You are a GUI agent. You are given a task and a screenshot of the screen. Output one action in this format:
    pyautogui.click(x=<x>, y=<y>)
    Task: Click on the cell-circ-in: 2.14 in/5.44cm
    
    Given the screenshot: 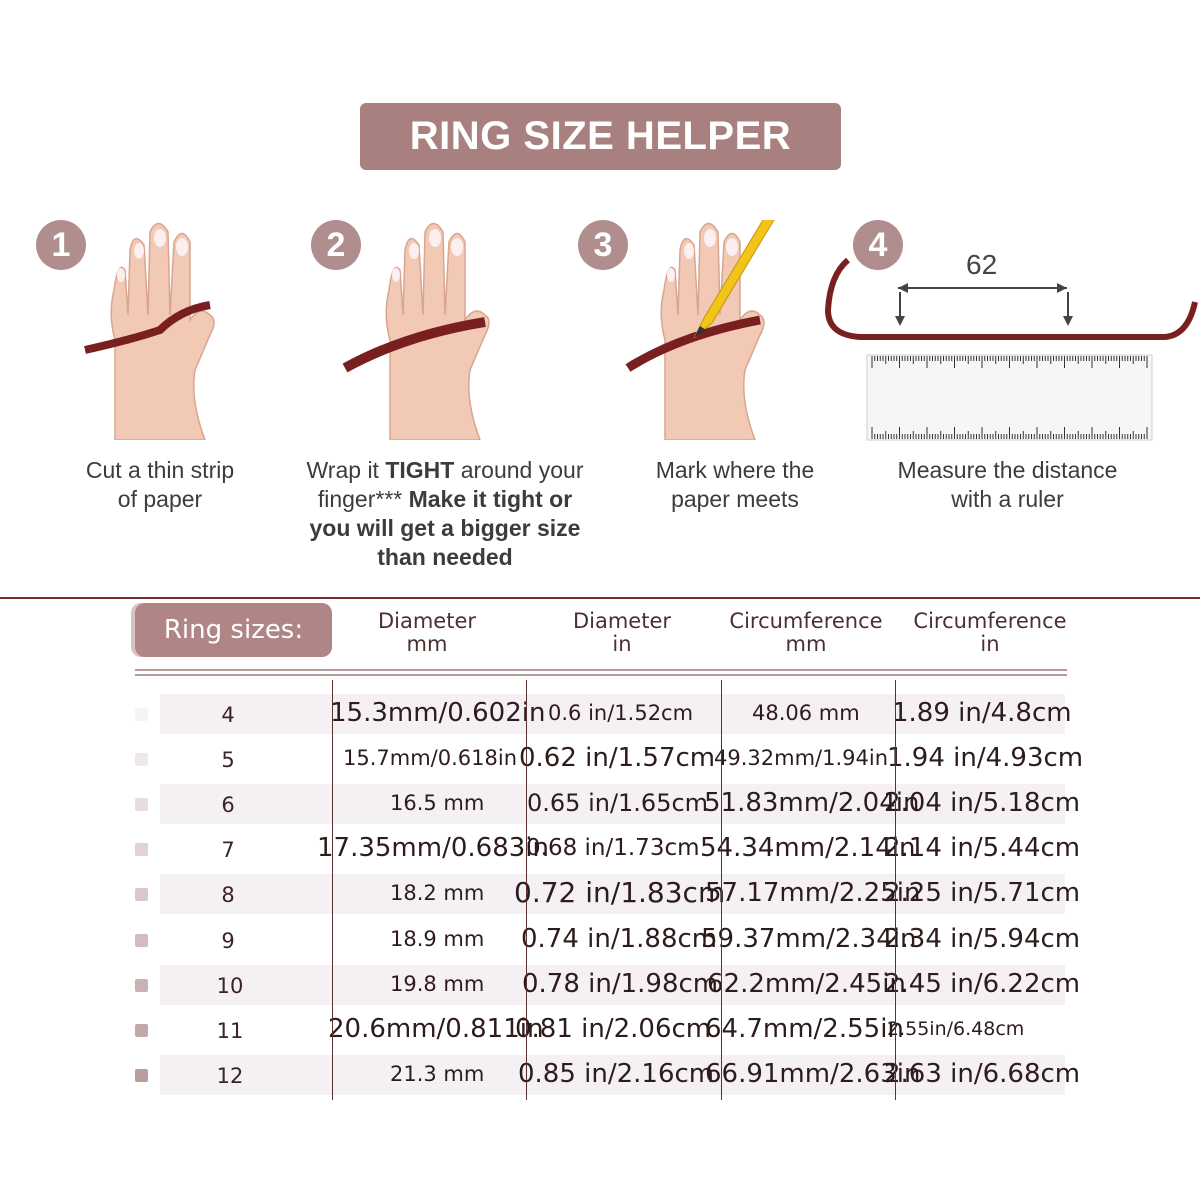 What is the action you would take?
    pyautogui.click(x=982, y=848)
    